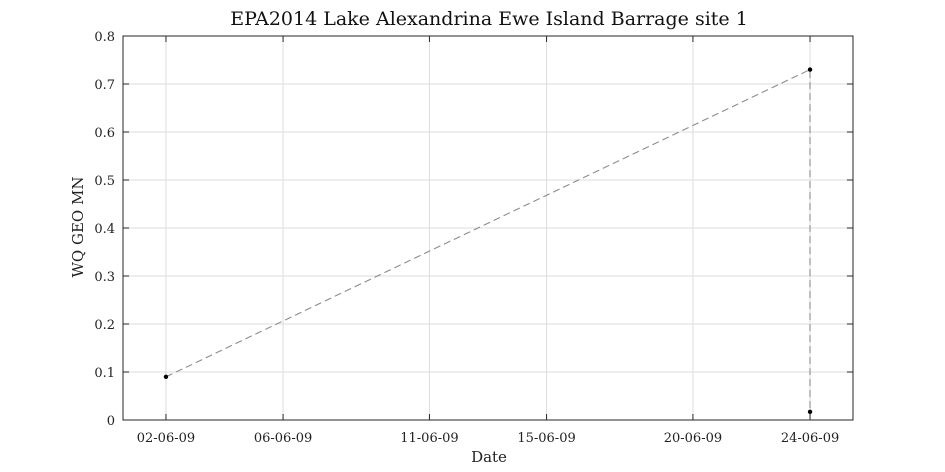 This screenshot has width=945, height=472. I want to click on x-tick-label: 24-06-09, so click(810, 438).